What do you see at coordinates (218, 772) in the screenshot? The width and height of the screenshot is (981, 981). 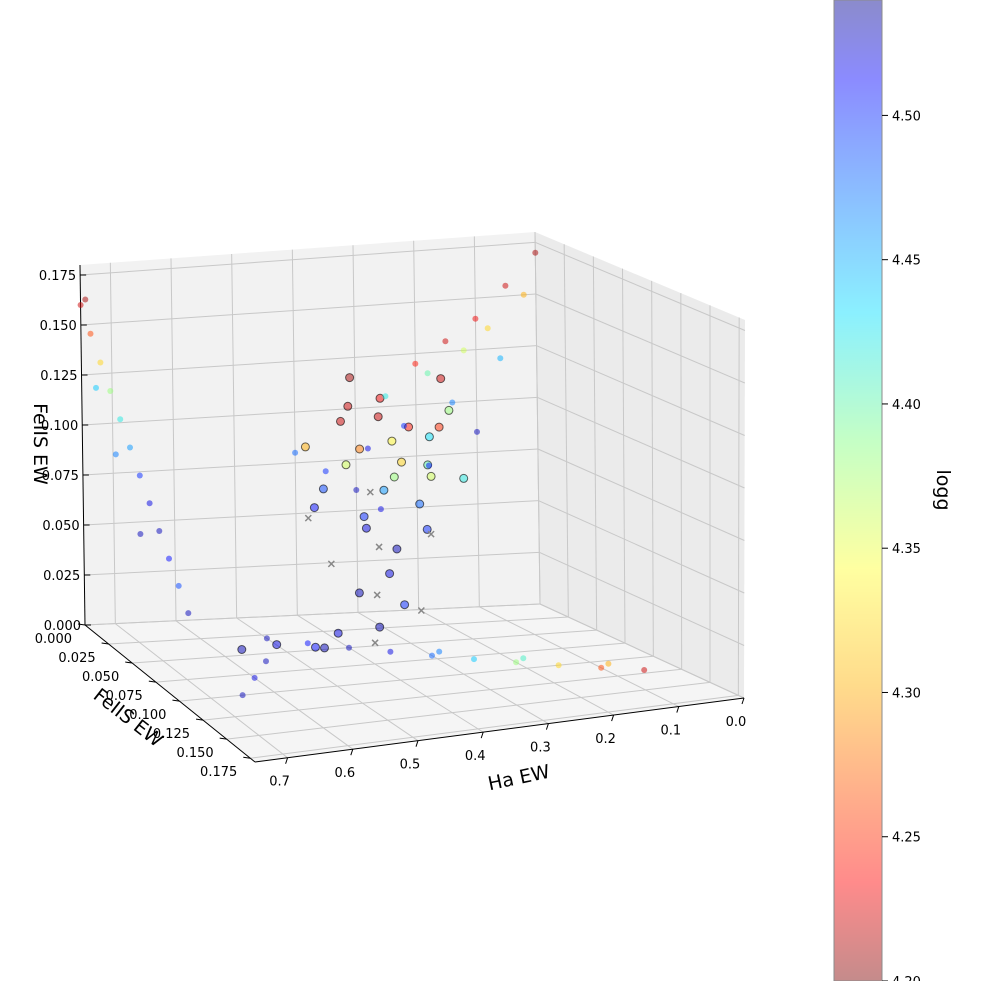 I see `y-tick-label: 0.175` at bounding box center [218, 772].